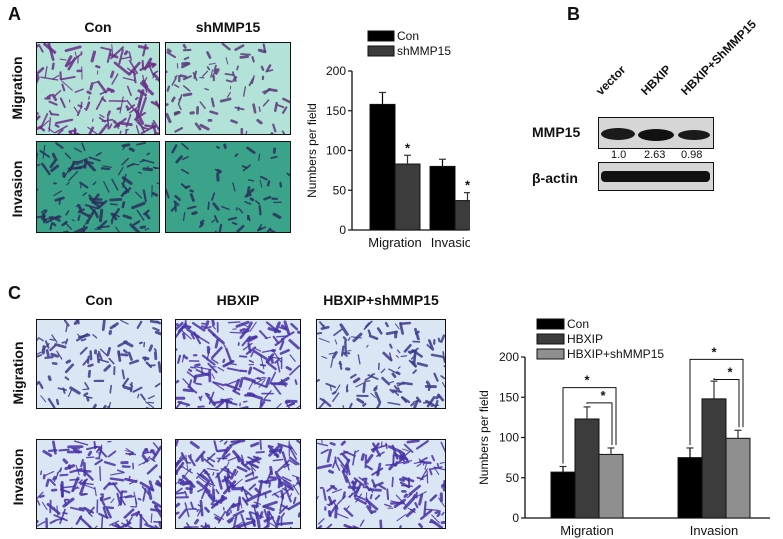  Describe the element at coordinates (726, 403) in the screenshot. I see `significance-bracket` at that location.